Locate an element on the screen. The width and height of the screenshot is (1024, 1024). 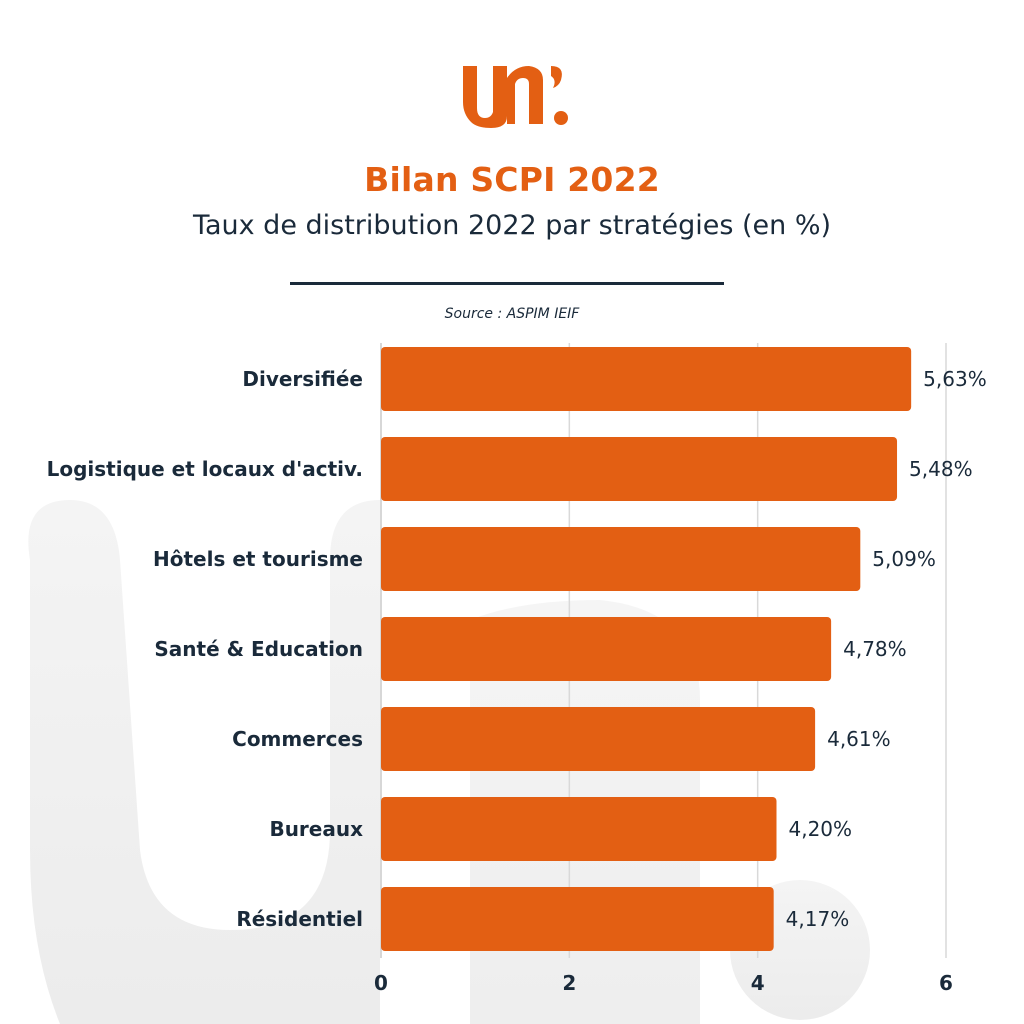
category-label-0: Diversifiée is located at coordinates (302, 379).